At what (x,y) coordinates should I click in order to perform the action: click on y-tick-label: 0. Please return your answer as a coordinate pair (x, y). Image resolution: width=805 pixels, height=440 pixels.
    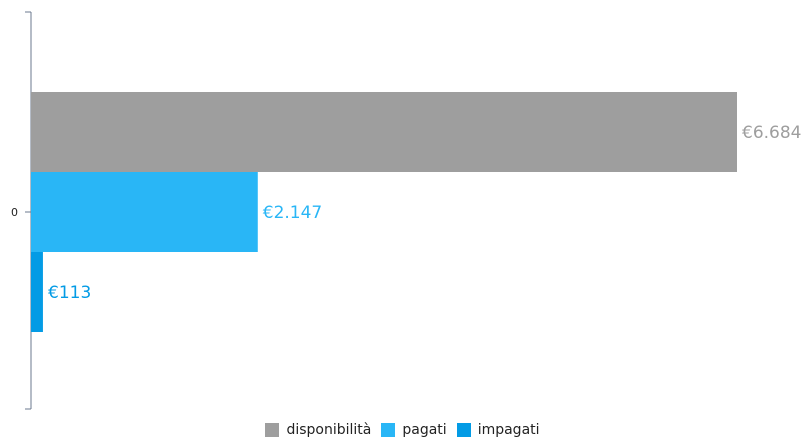
    Looking at the image, I should click on (14, 212).